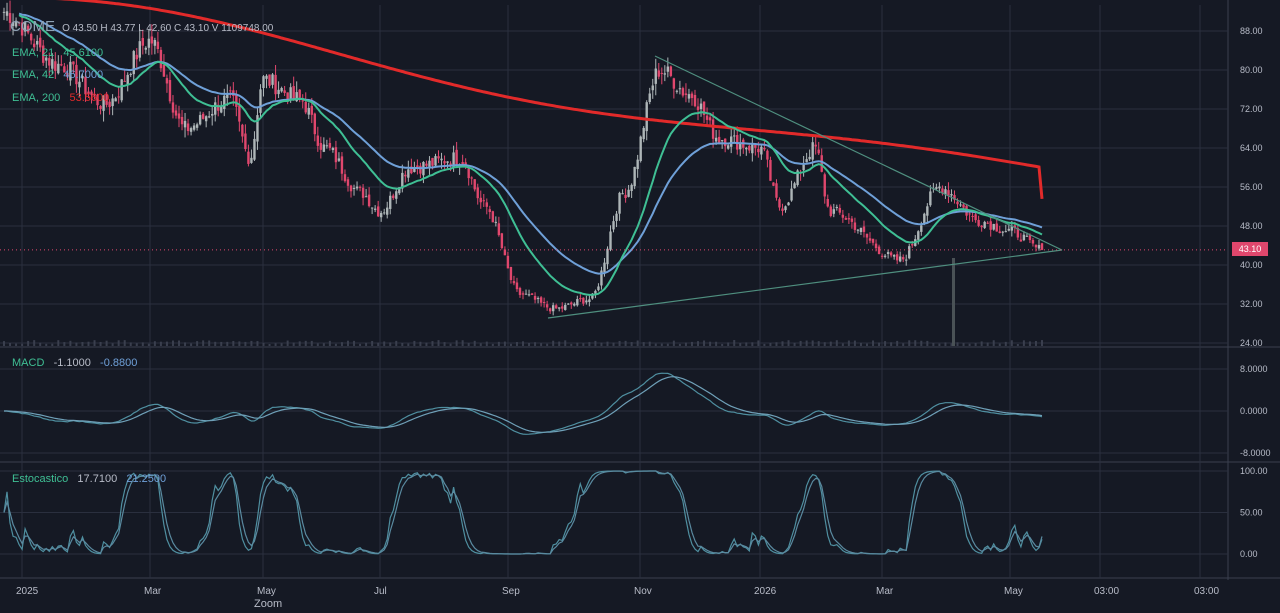 The width and height of the screenshot is (1280, 613). What do you see at coordinates (1251, 70) in the screenshot?
I see `price-tick-label: 80.00` at bounding box center [1251, 70].